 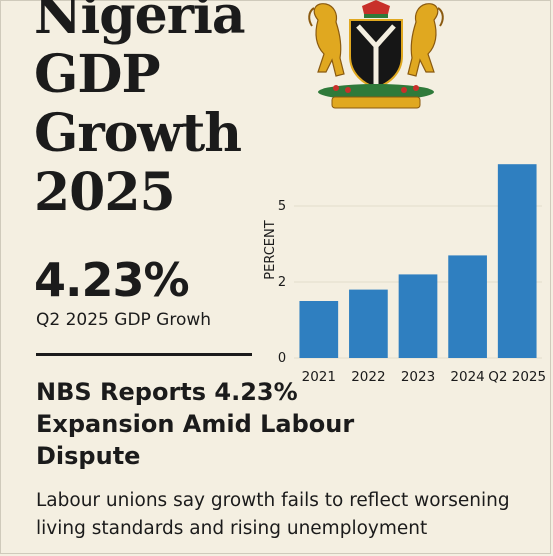 What do you see at coordinates (282, 282) in the screenshot?
I see `y-tick-label: 2` at bounding box center [282, 282].